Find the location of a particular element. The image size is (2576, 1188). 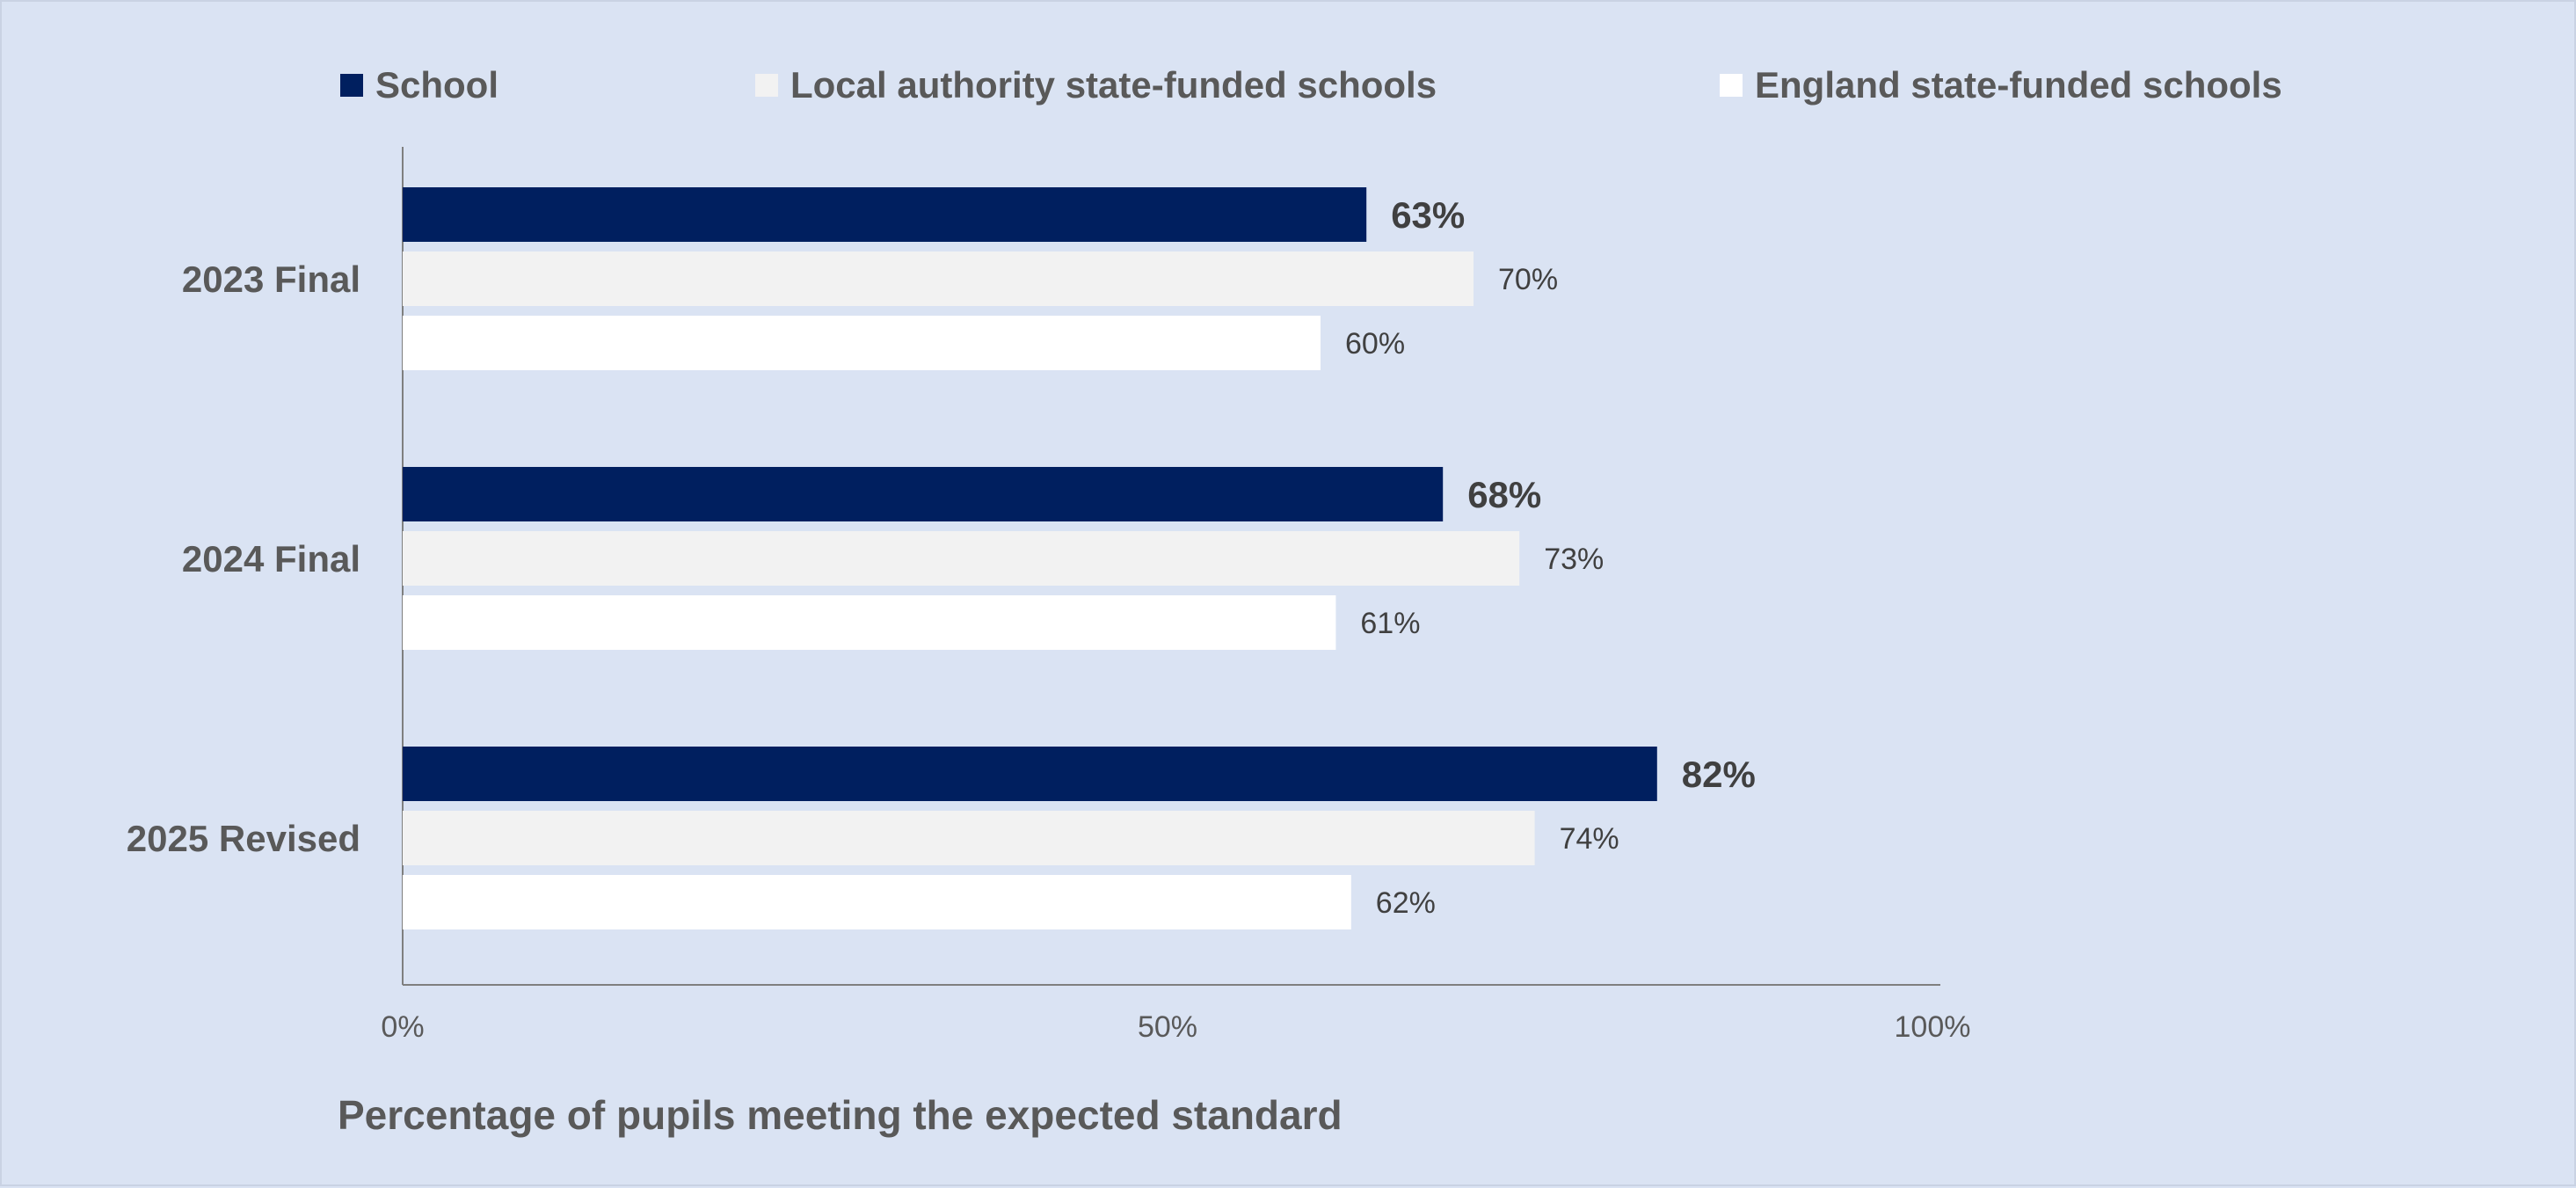

category-label-2: 2024 Final is located at coordinates (271, 558).